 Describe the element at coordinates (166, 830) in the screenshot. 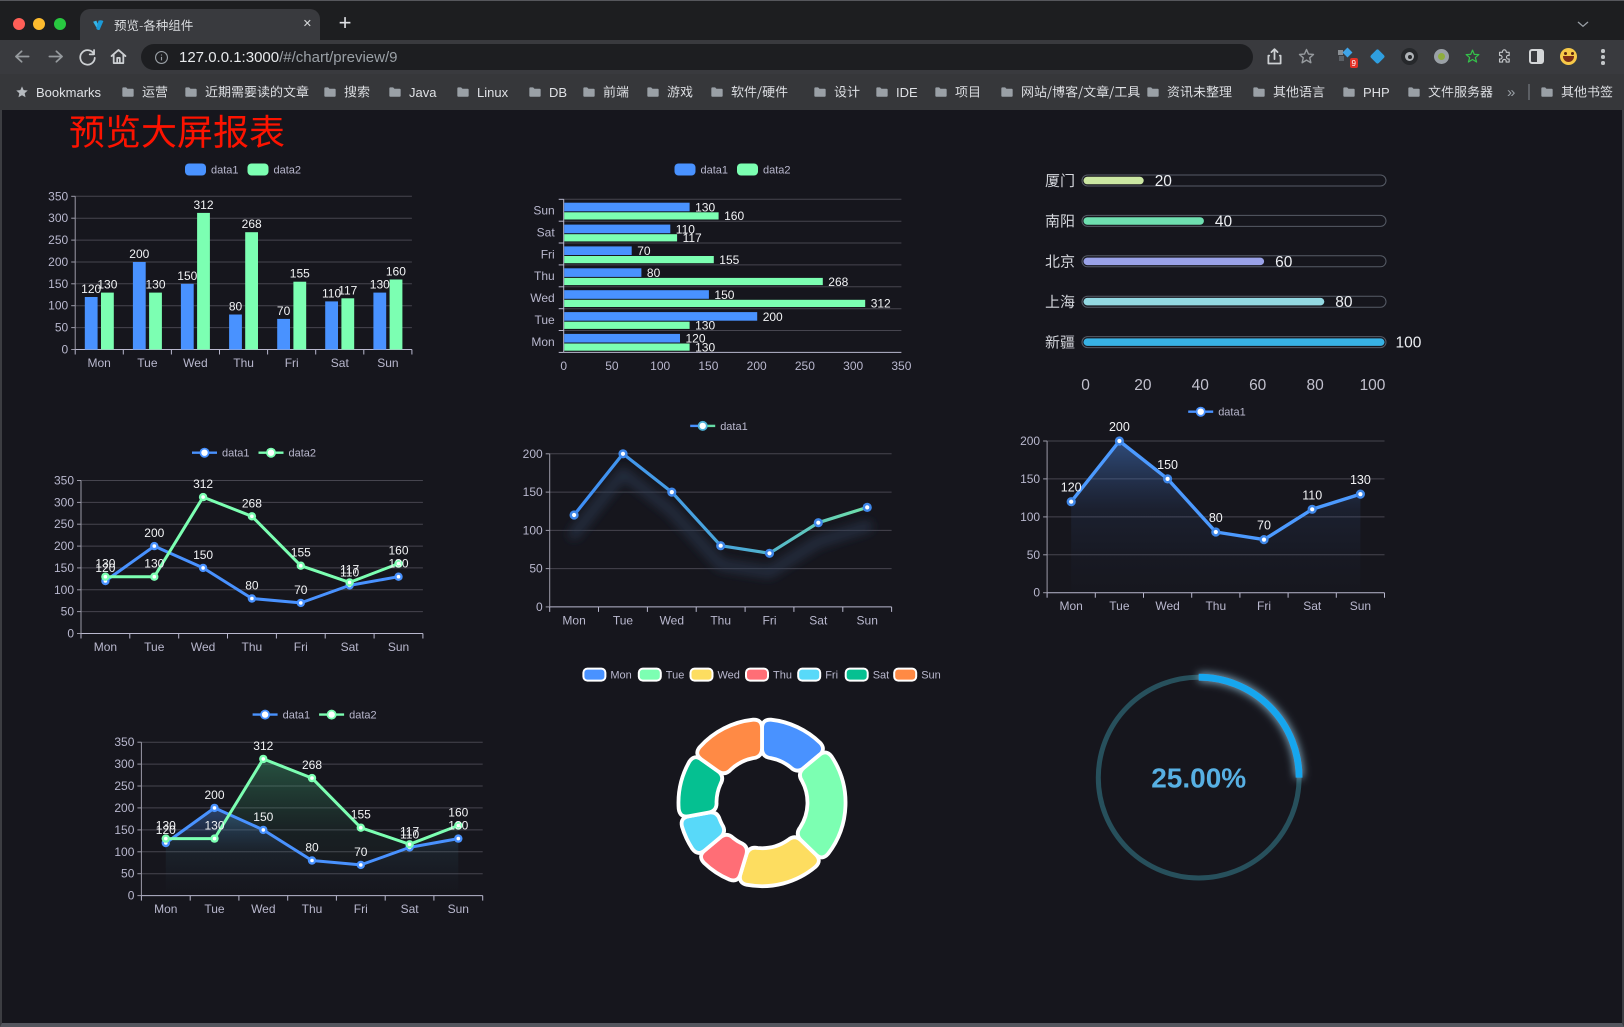

I see `svg-text: 120` at that location.